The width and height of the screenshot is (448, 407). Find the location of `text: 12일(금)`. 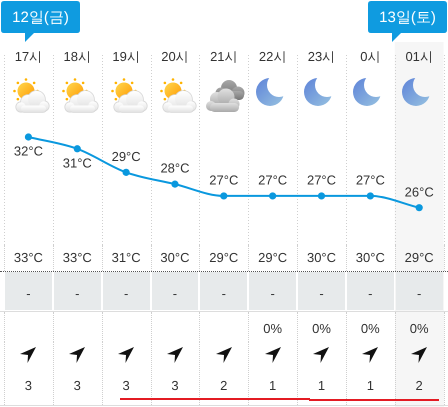

text: 12일(금) is located at coordinates (40, 17).